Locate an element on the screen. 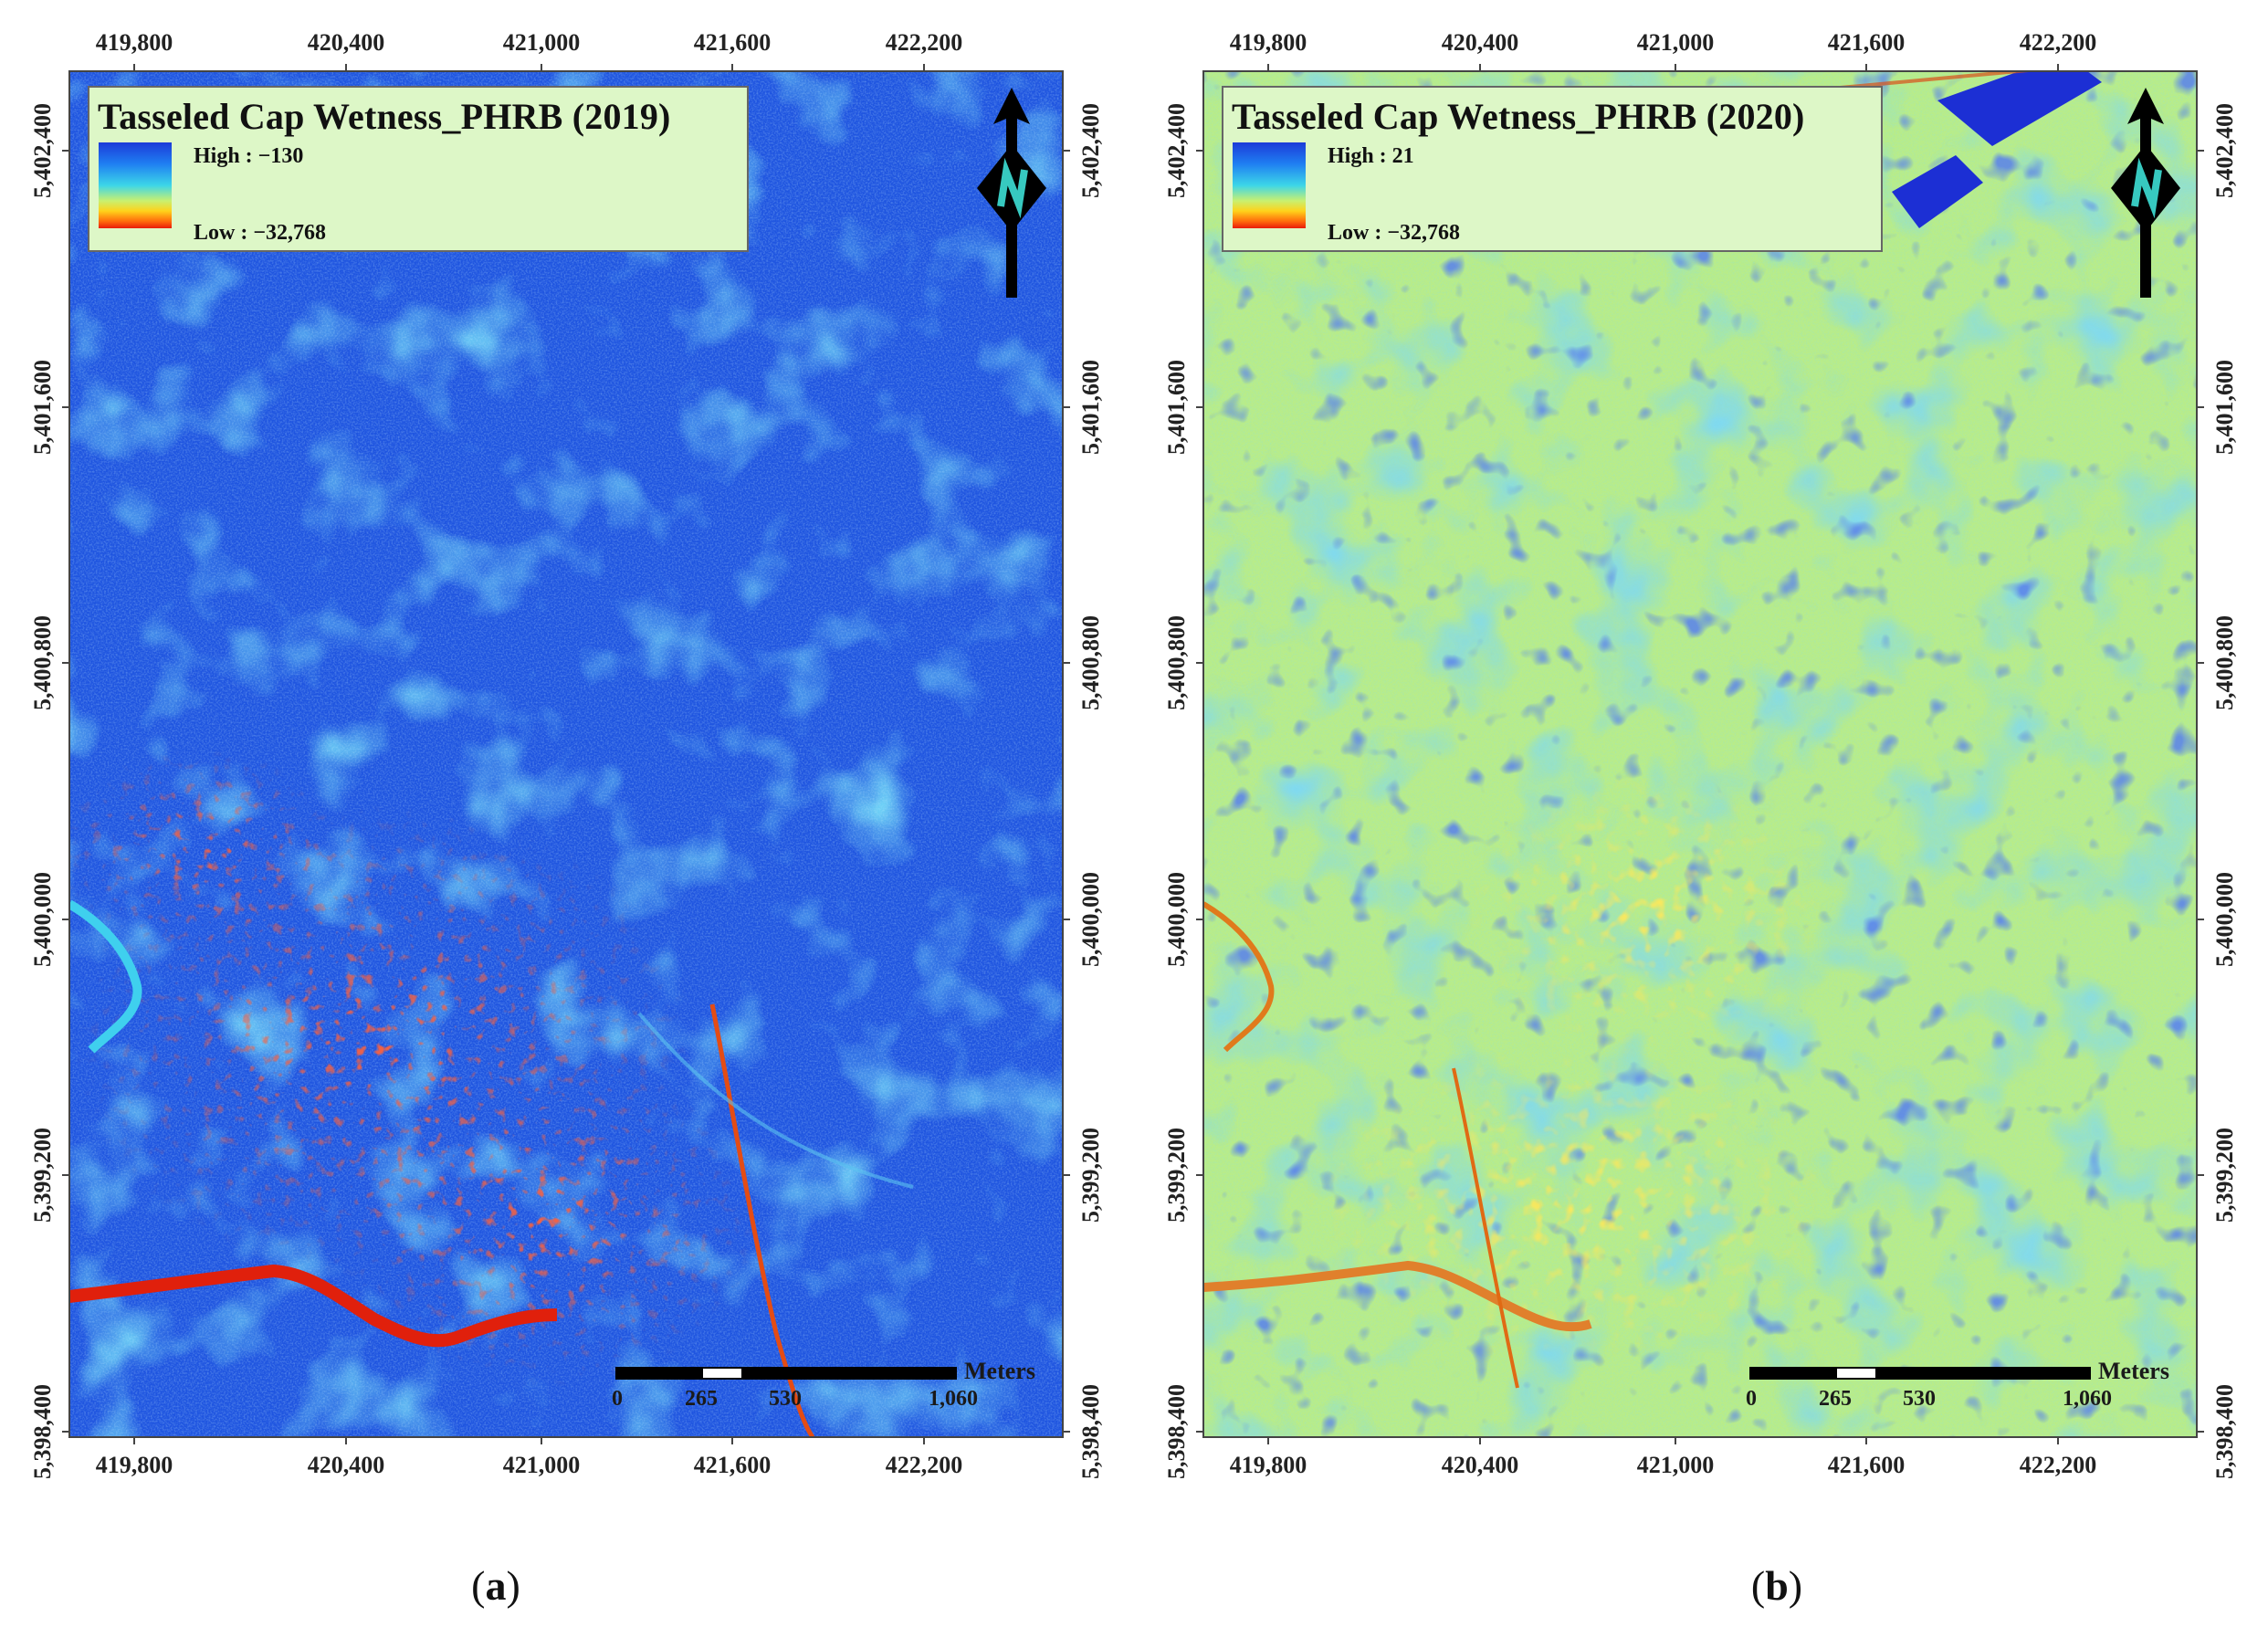 The height and width of the screenshot is (1638, 2268). panel-caption: (b) is located at coordinates (1776, 1586).